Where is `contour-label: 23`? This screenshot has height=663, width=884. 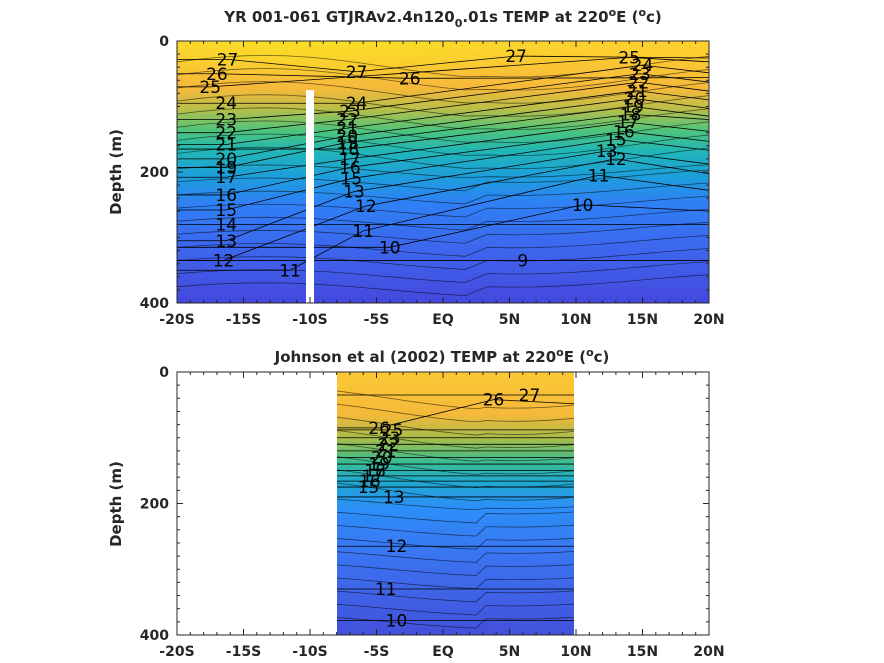 contour-label: 23 is located at coordinates (640, 75).